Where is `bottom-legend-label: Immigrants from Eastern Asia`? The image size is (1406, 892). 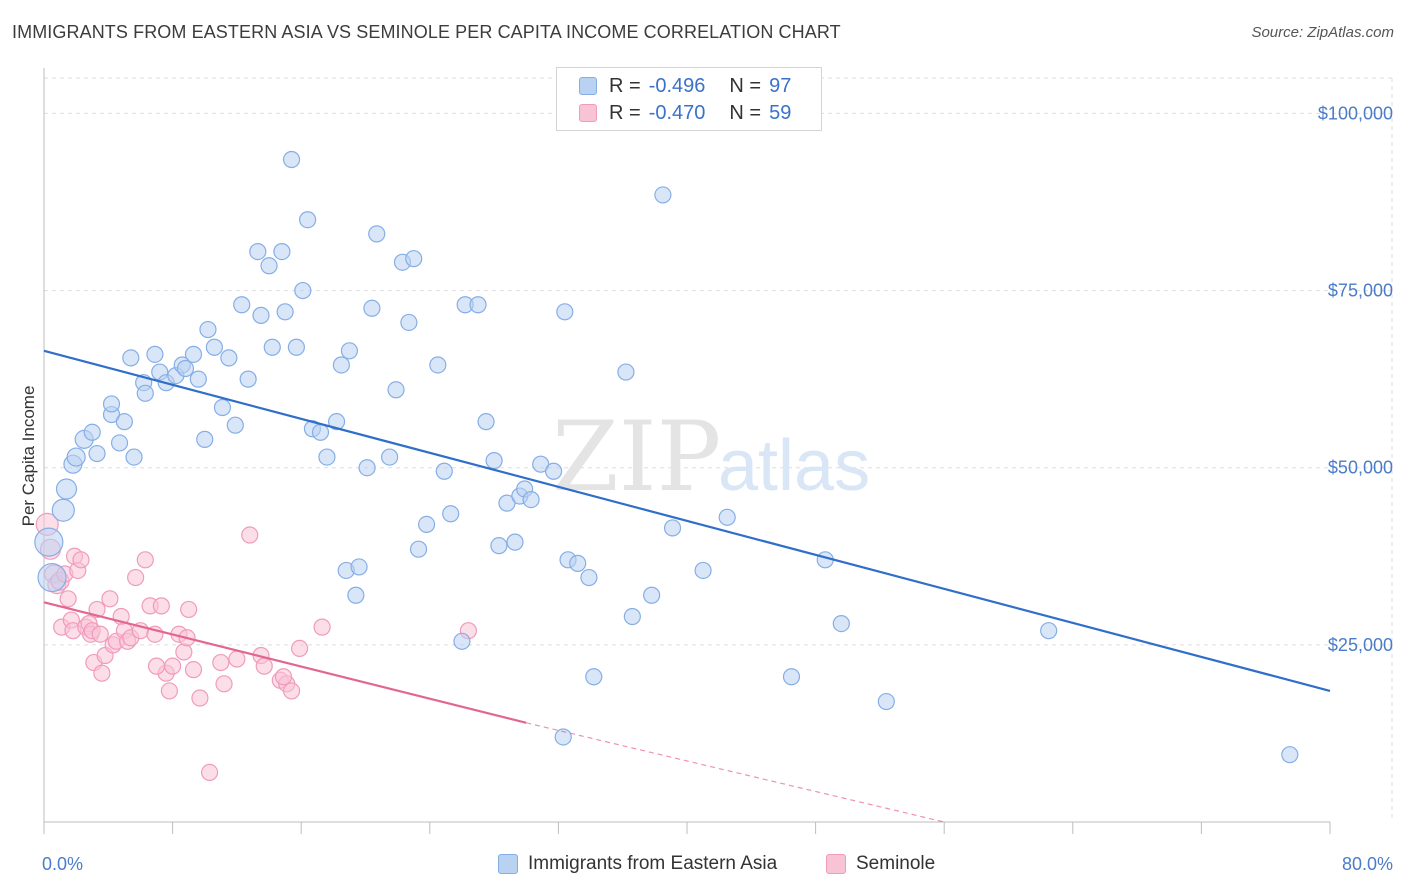 bottom-legend-label: Immigrants from Eastern Asia is located at coordinates (653, 863).